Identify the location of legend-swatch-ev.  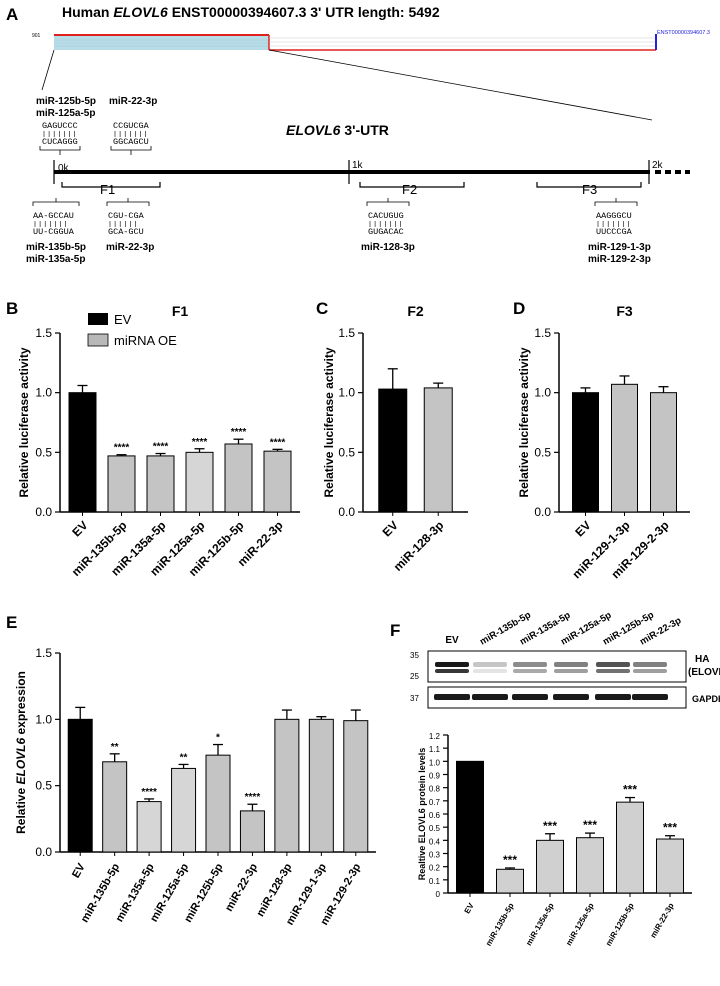
(98, 319).